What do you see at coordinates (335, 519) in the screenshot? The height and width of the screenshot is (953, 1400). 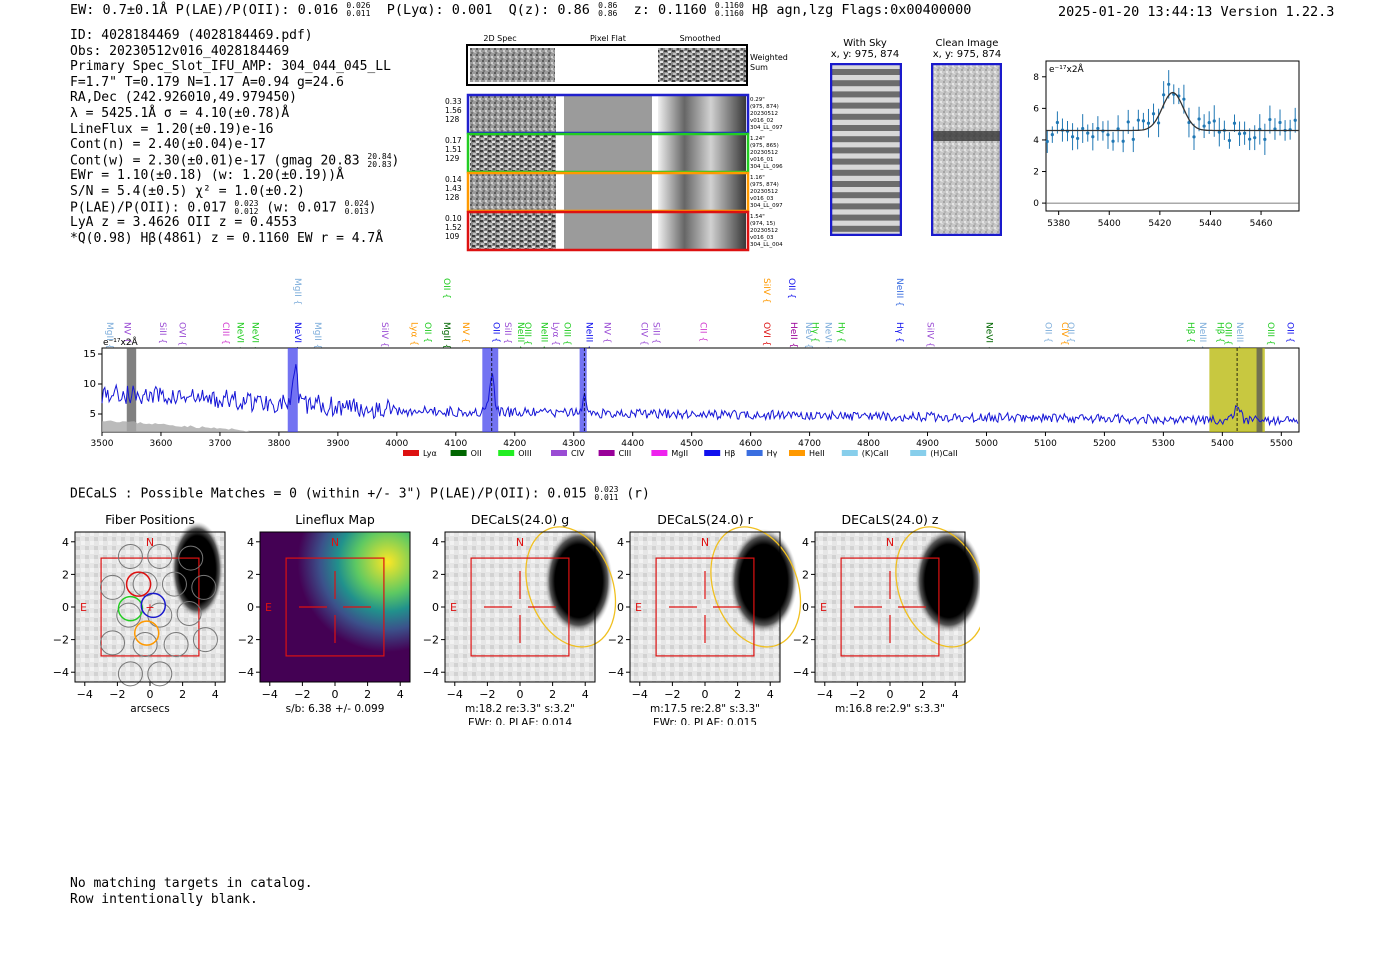 I see `panel-title: Lineflux Map` at bounding box center [335, 519].